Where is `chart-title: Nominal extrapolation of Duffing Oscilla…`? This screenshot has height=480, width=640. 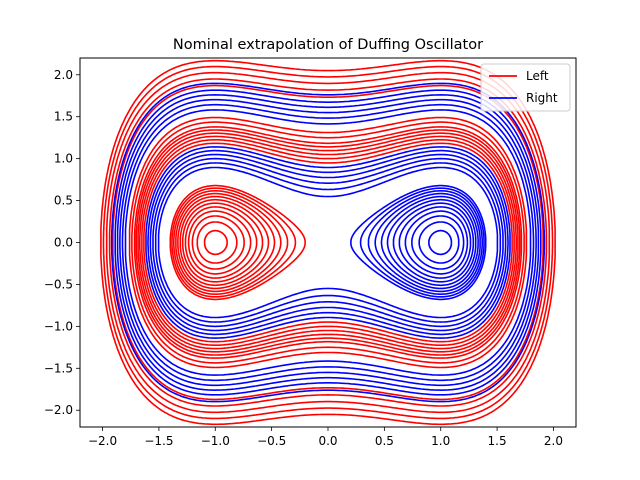
chart-title: Nominal extrapolation of Duffing Oscilla… is located at coordinates (328, 45).